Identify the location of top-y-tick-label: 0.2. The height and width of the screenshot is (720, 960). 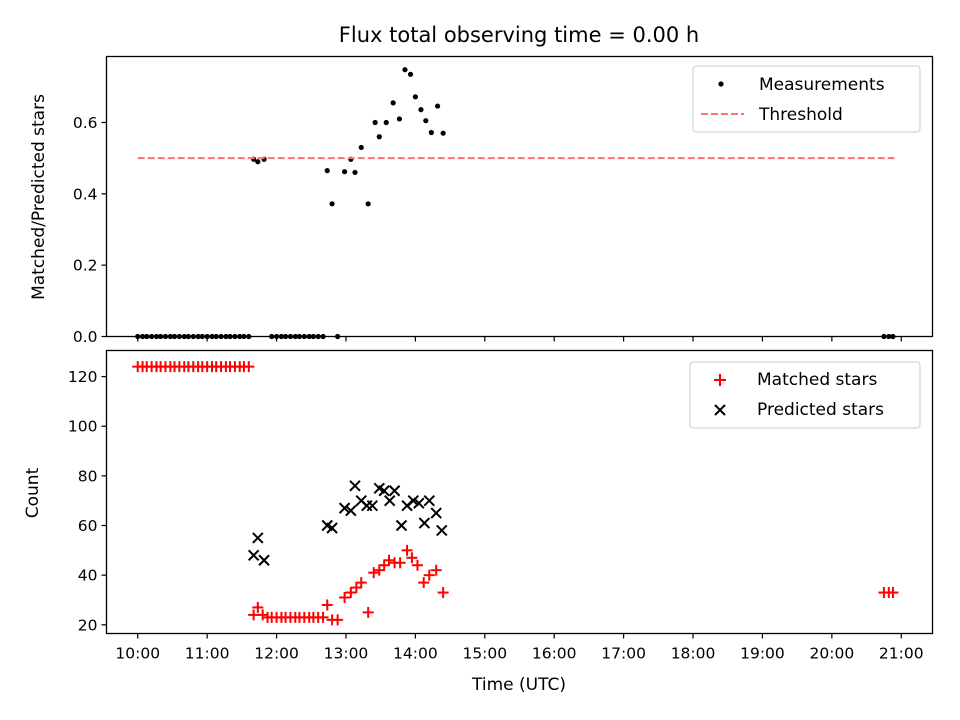
(85, 266).